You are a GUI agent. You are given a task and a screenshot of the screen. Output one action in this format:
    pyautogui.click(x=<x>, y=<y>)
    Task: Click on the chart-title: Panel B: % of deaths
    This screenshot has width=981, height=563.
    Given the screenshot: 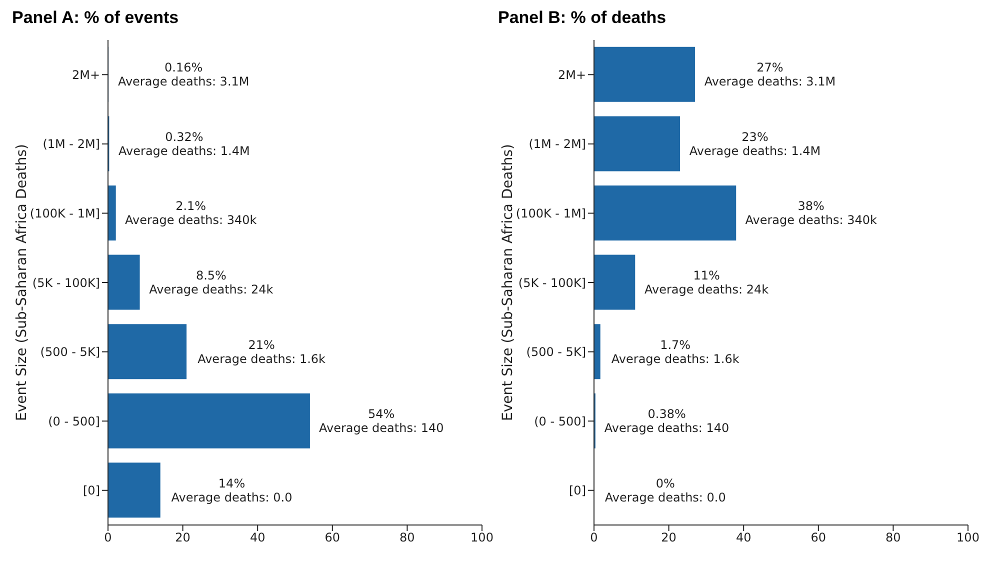 What is the action you would take?
    pyautogui.click(x=582, y=18)
    